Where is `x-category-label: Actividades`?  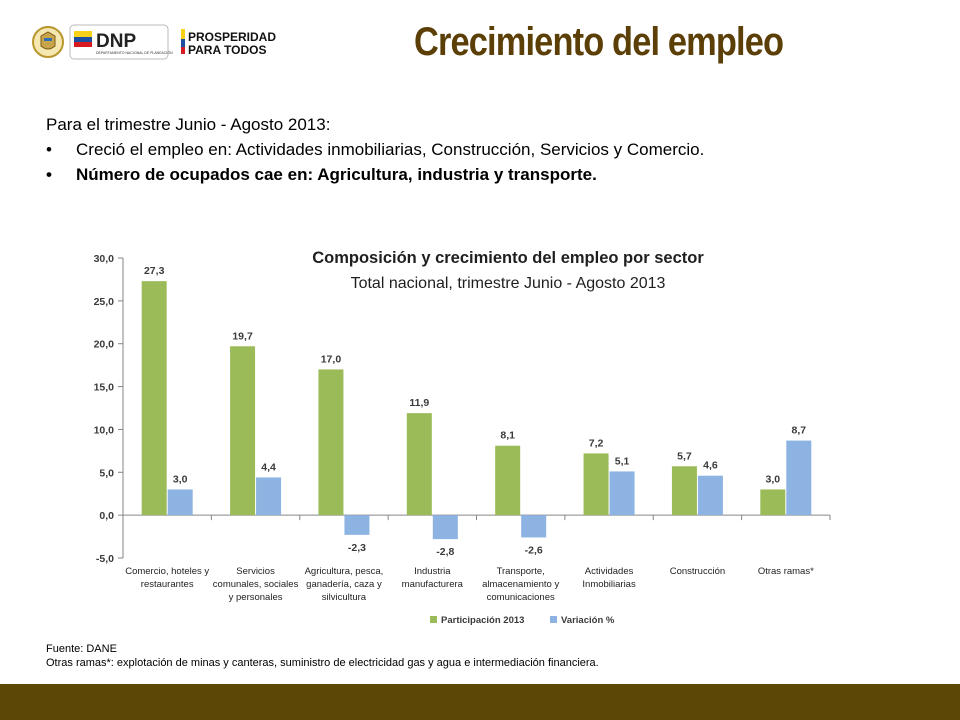 x-category-label: Actividades is located at coordinates (609, 571).